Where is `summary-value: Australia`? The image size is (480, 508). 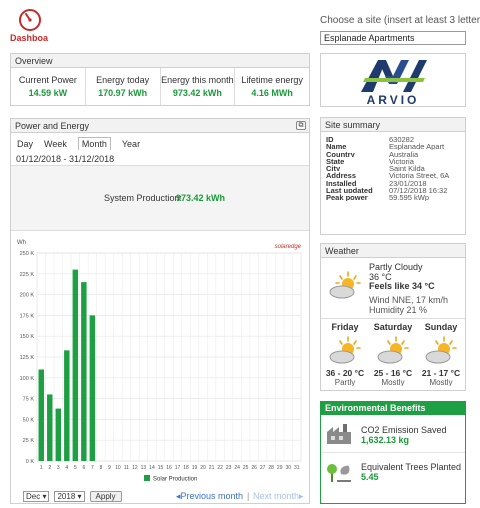 summary-value: Australia is located at coordinates (404, 153).